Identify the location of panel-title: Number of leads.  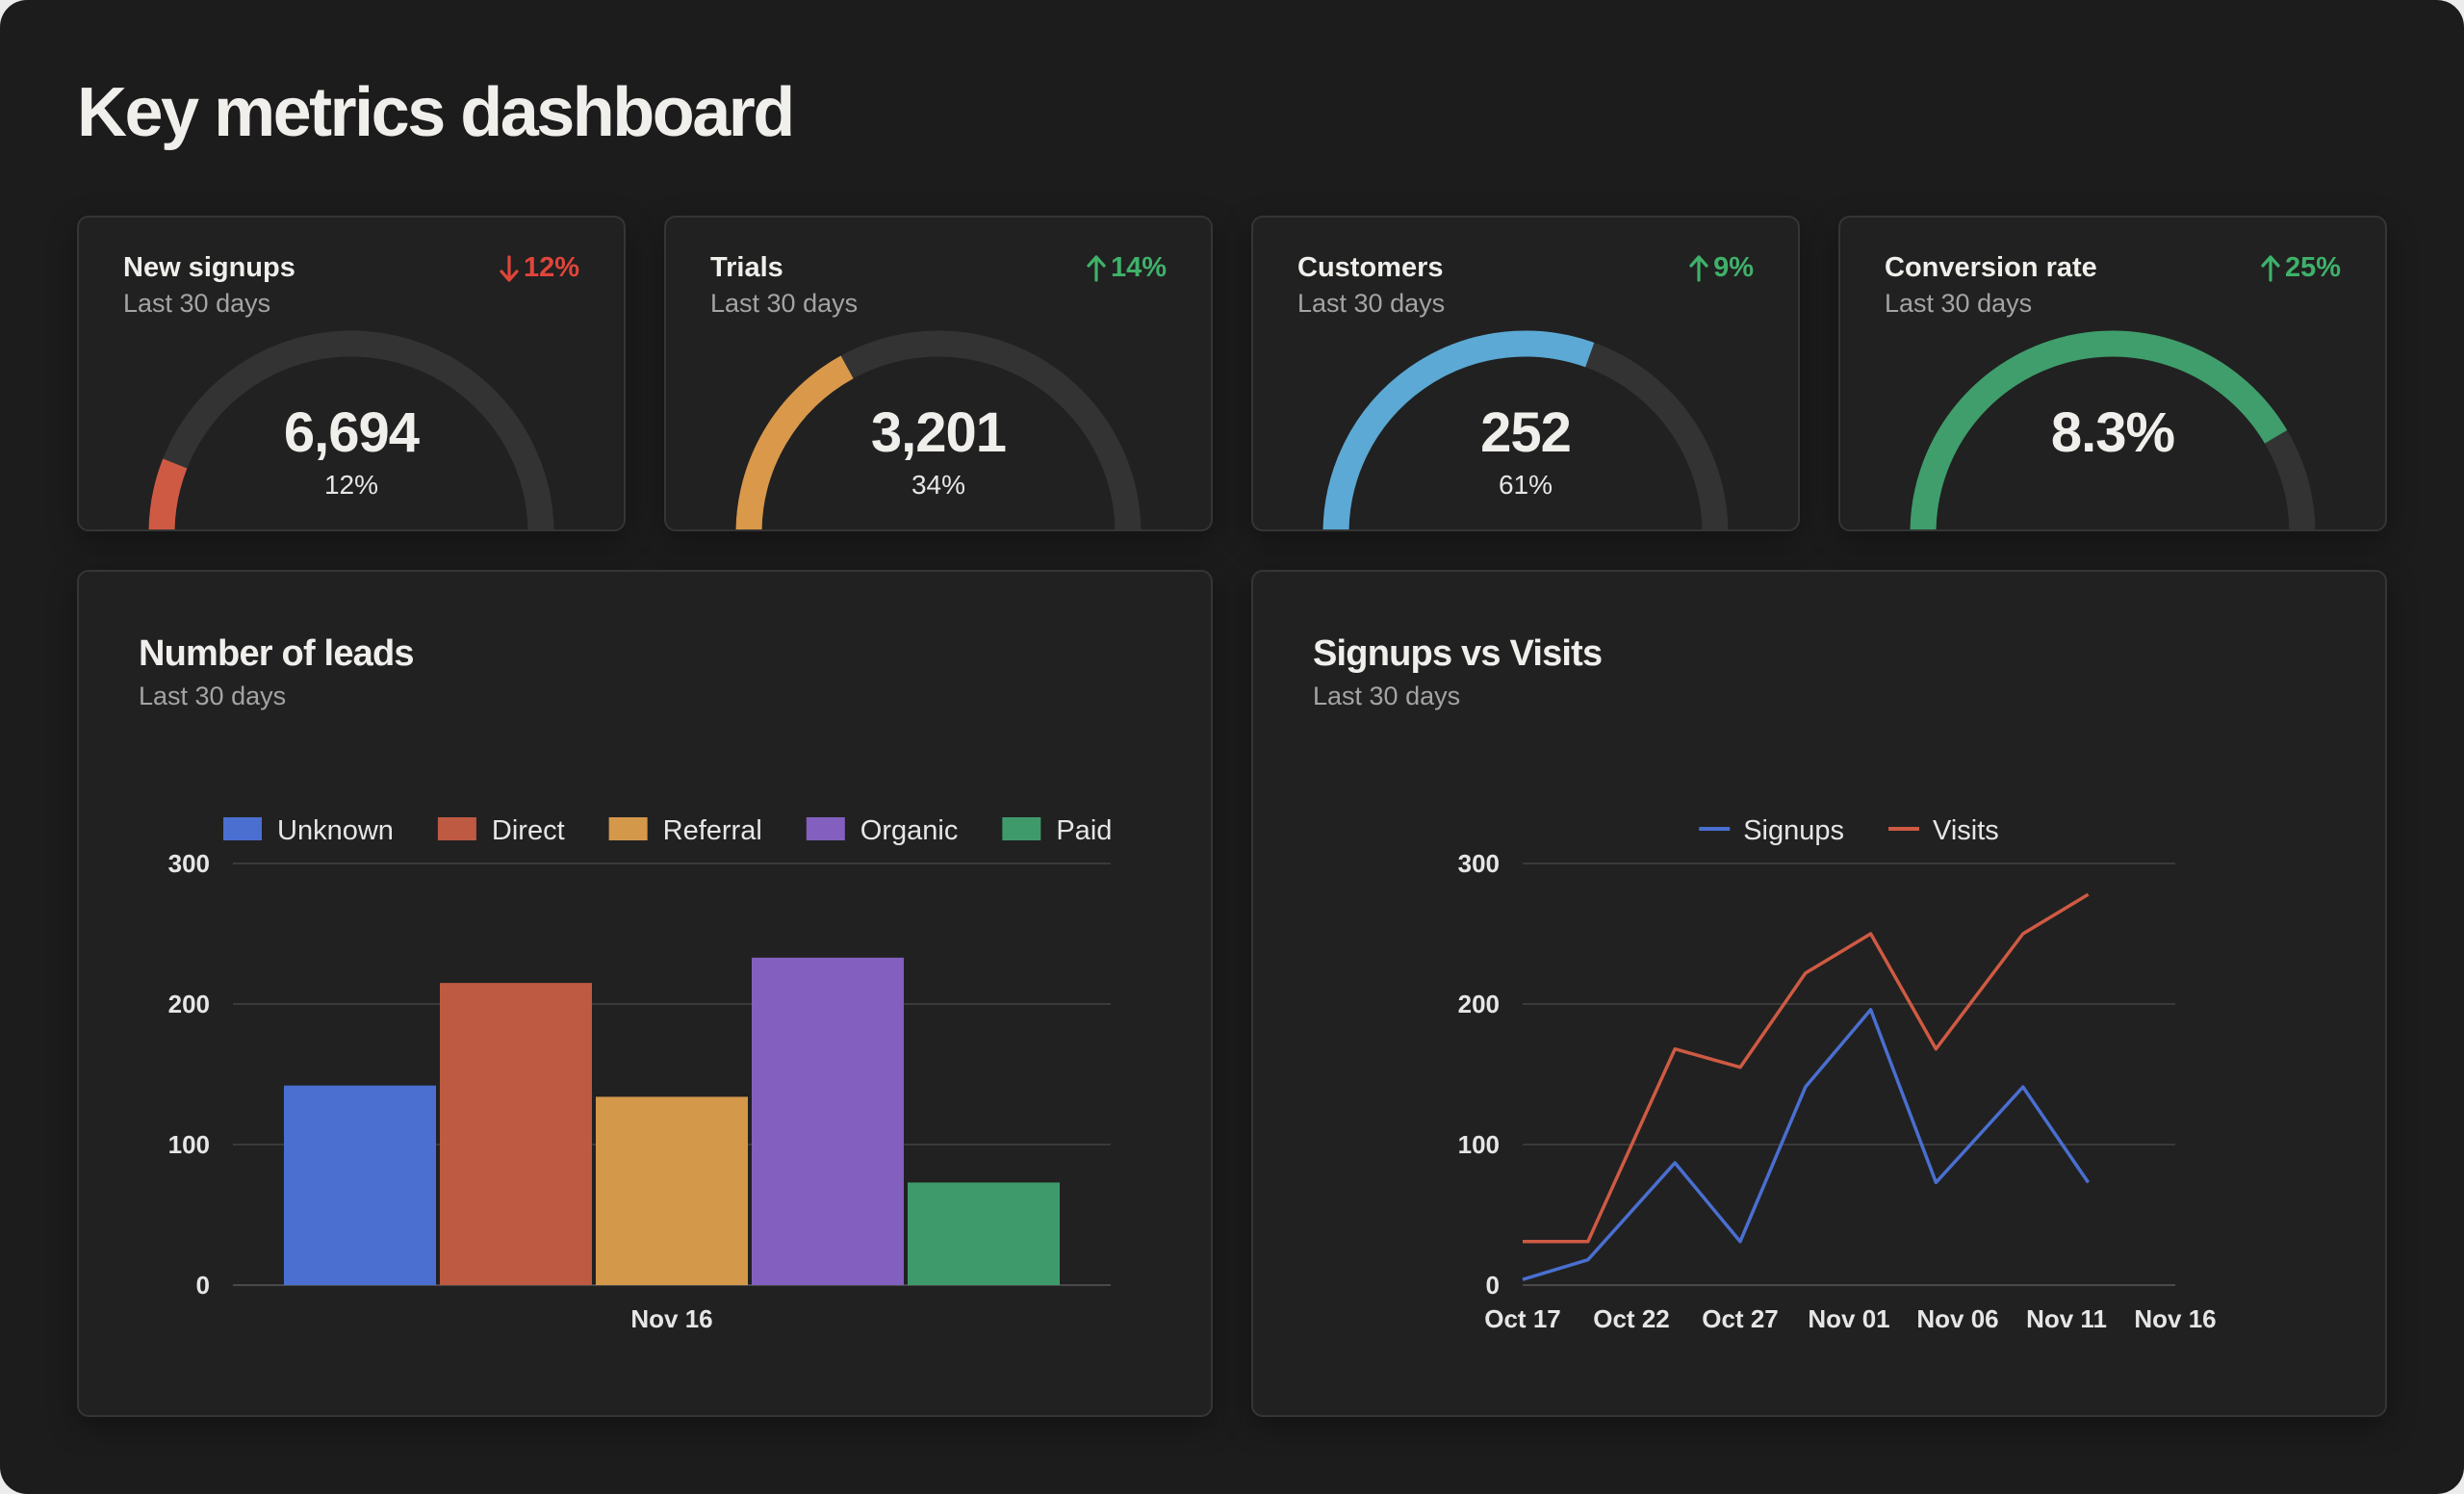
(277, 653).